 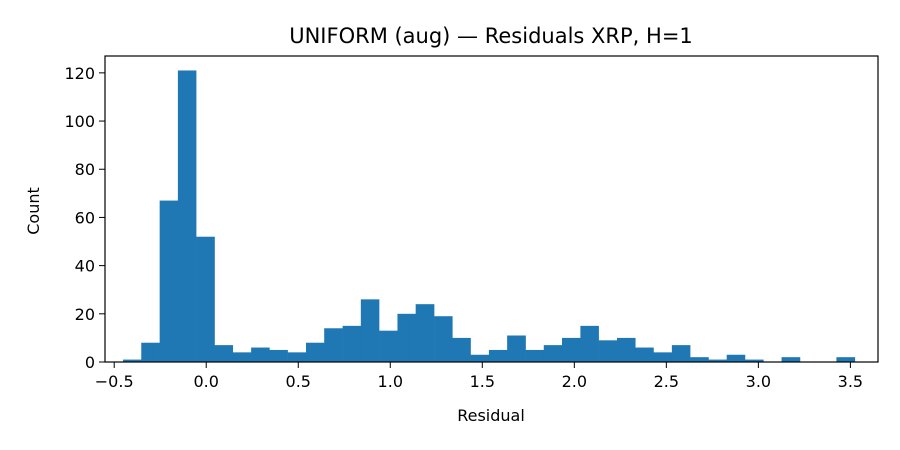 I want to click on x-tick-label: −0.5, so click(x=114, y=381).